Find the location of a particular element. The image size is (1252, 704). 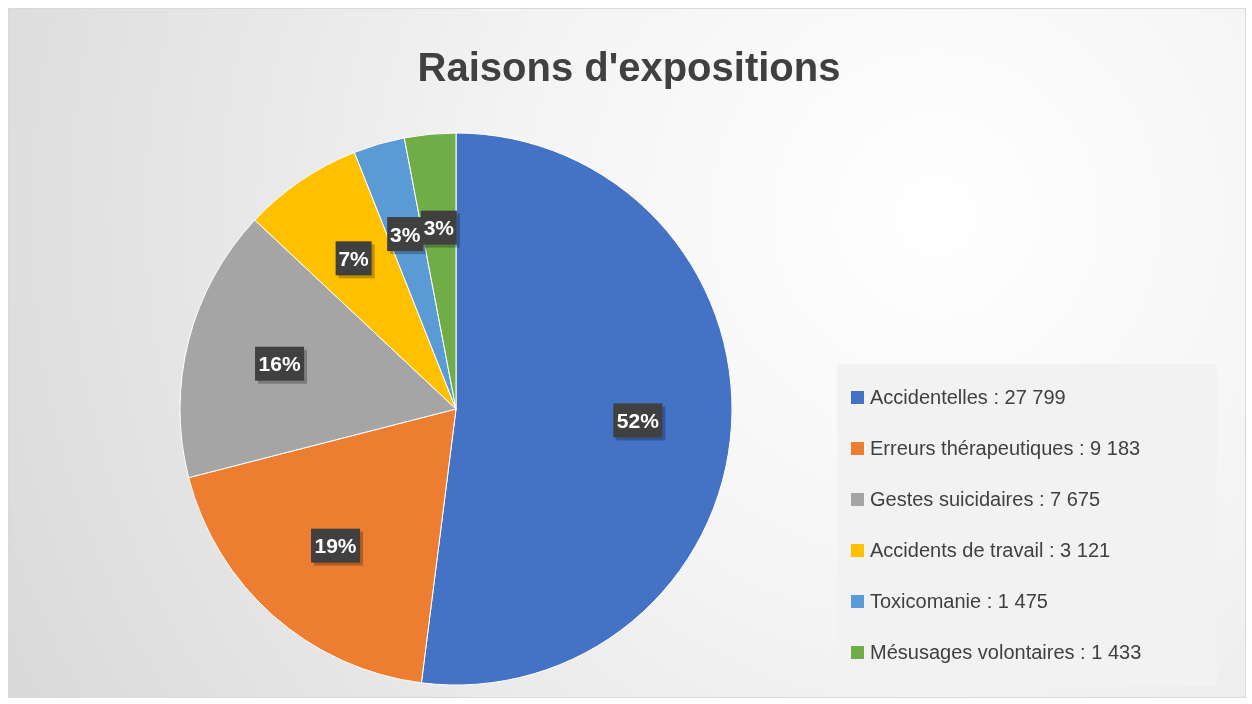

legend-label: Accidentelles : 27 799 is located at coordinates (968, 397).